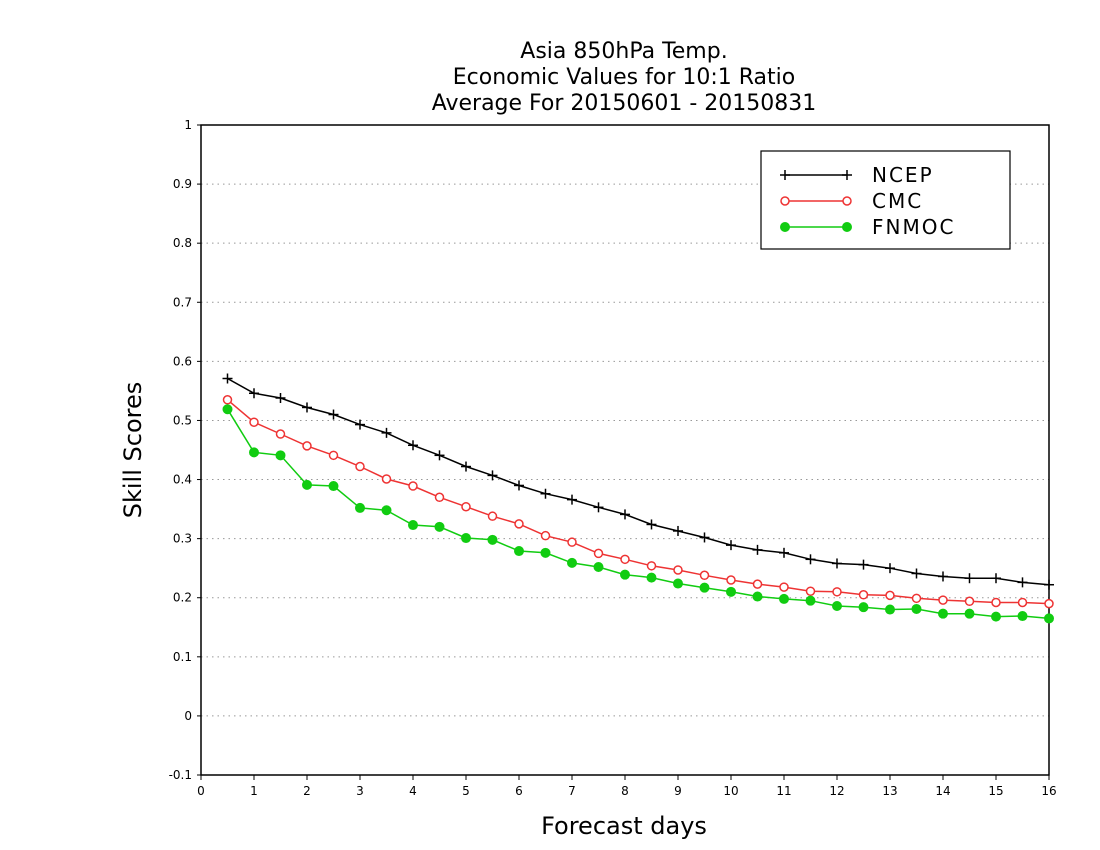  What do you see at coordinates (623, 51) in the screenshot?
I see `title-line-1: Asia 850hPa Temp.` at bounding box center [623, 51].